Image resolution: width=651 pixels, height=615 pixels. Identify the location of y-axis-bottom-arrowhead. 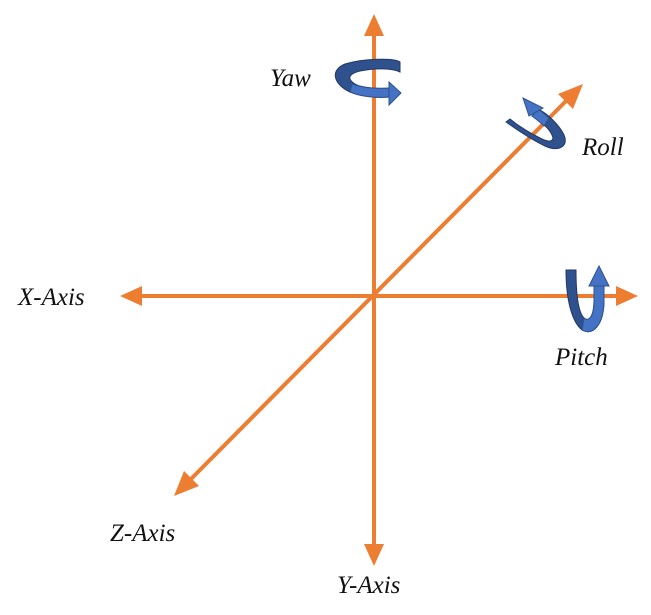
(374, 555).